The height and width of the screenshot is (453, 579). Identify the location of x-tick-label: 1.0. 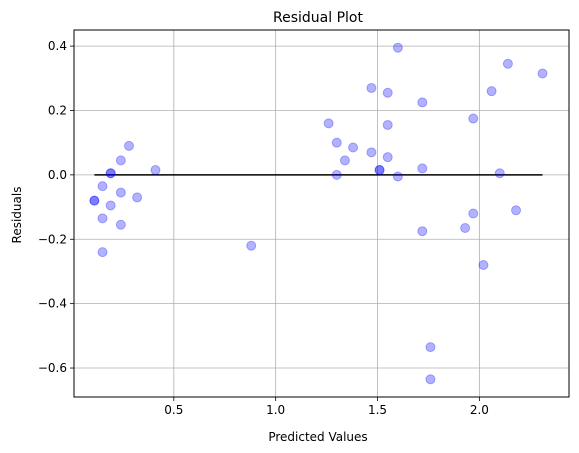
(275, 410).